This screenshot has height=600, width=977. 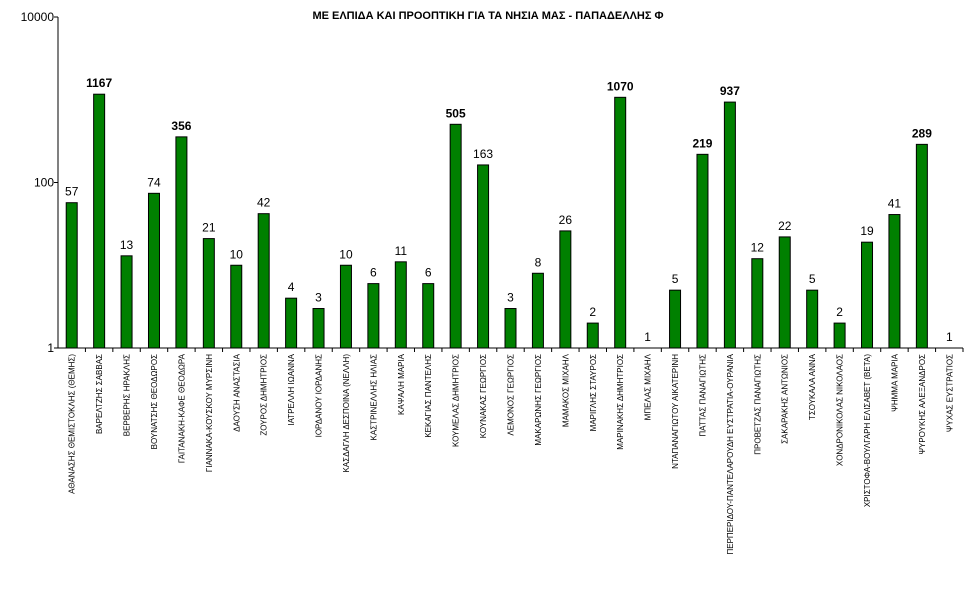 I want to click on category-label: ΖΟΥΡΟΣ ΔΗΜΗΤΡΙΟΣ, so click(x=264, y=395).